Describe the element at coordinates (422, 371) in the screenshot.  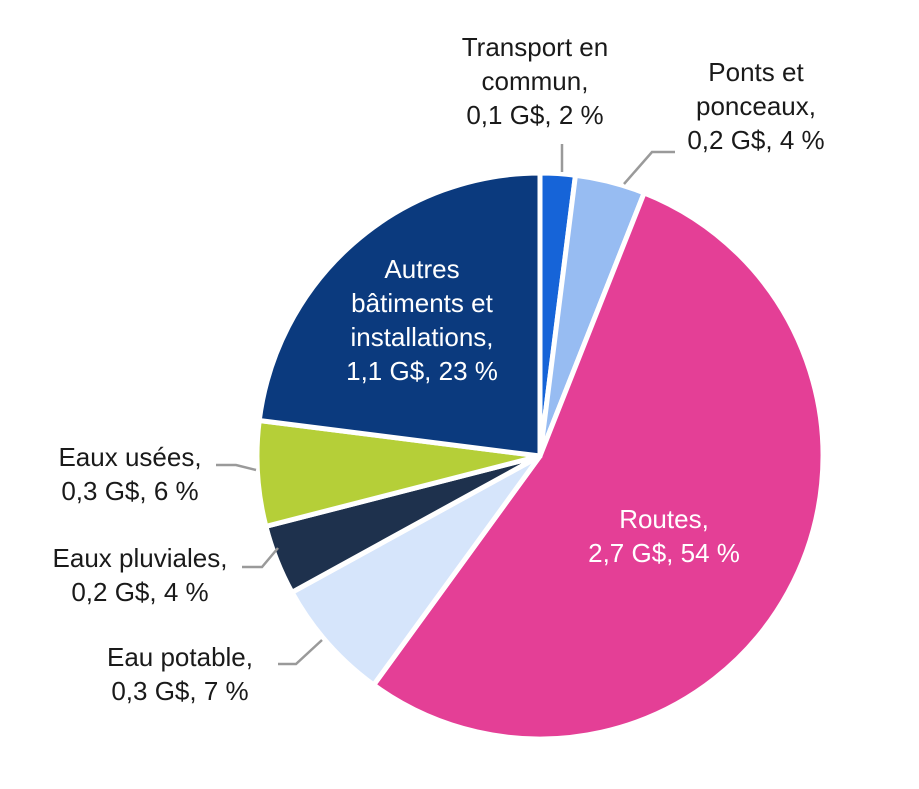
I see `slice-label-line: 1,1 G$, 23 %` at that location.